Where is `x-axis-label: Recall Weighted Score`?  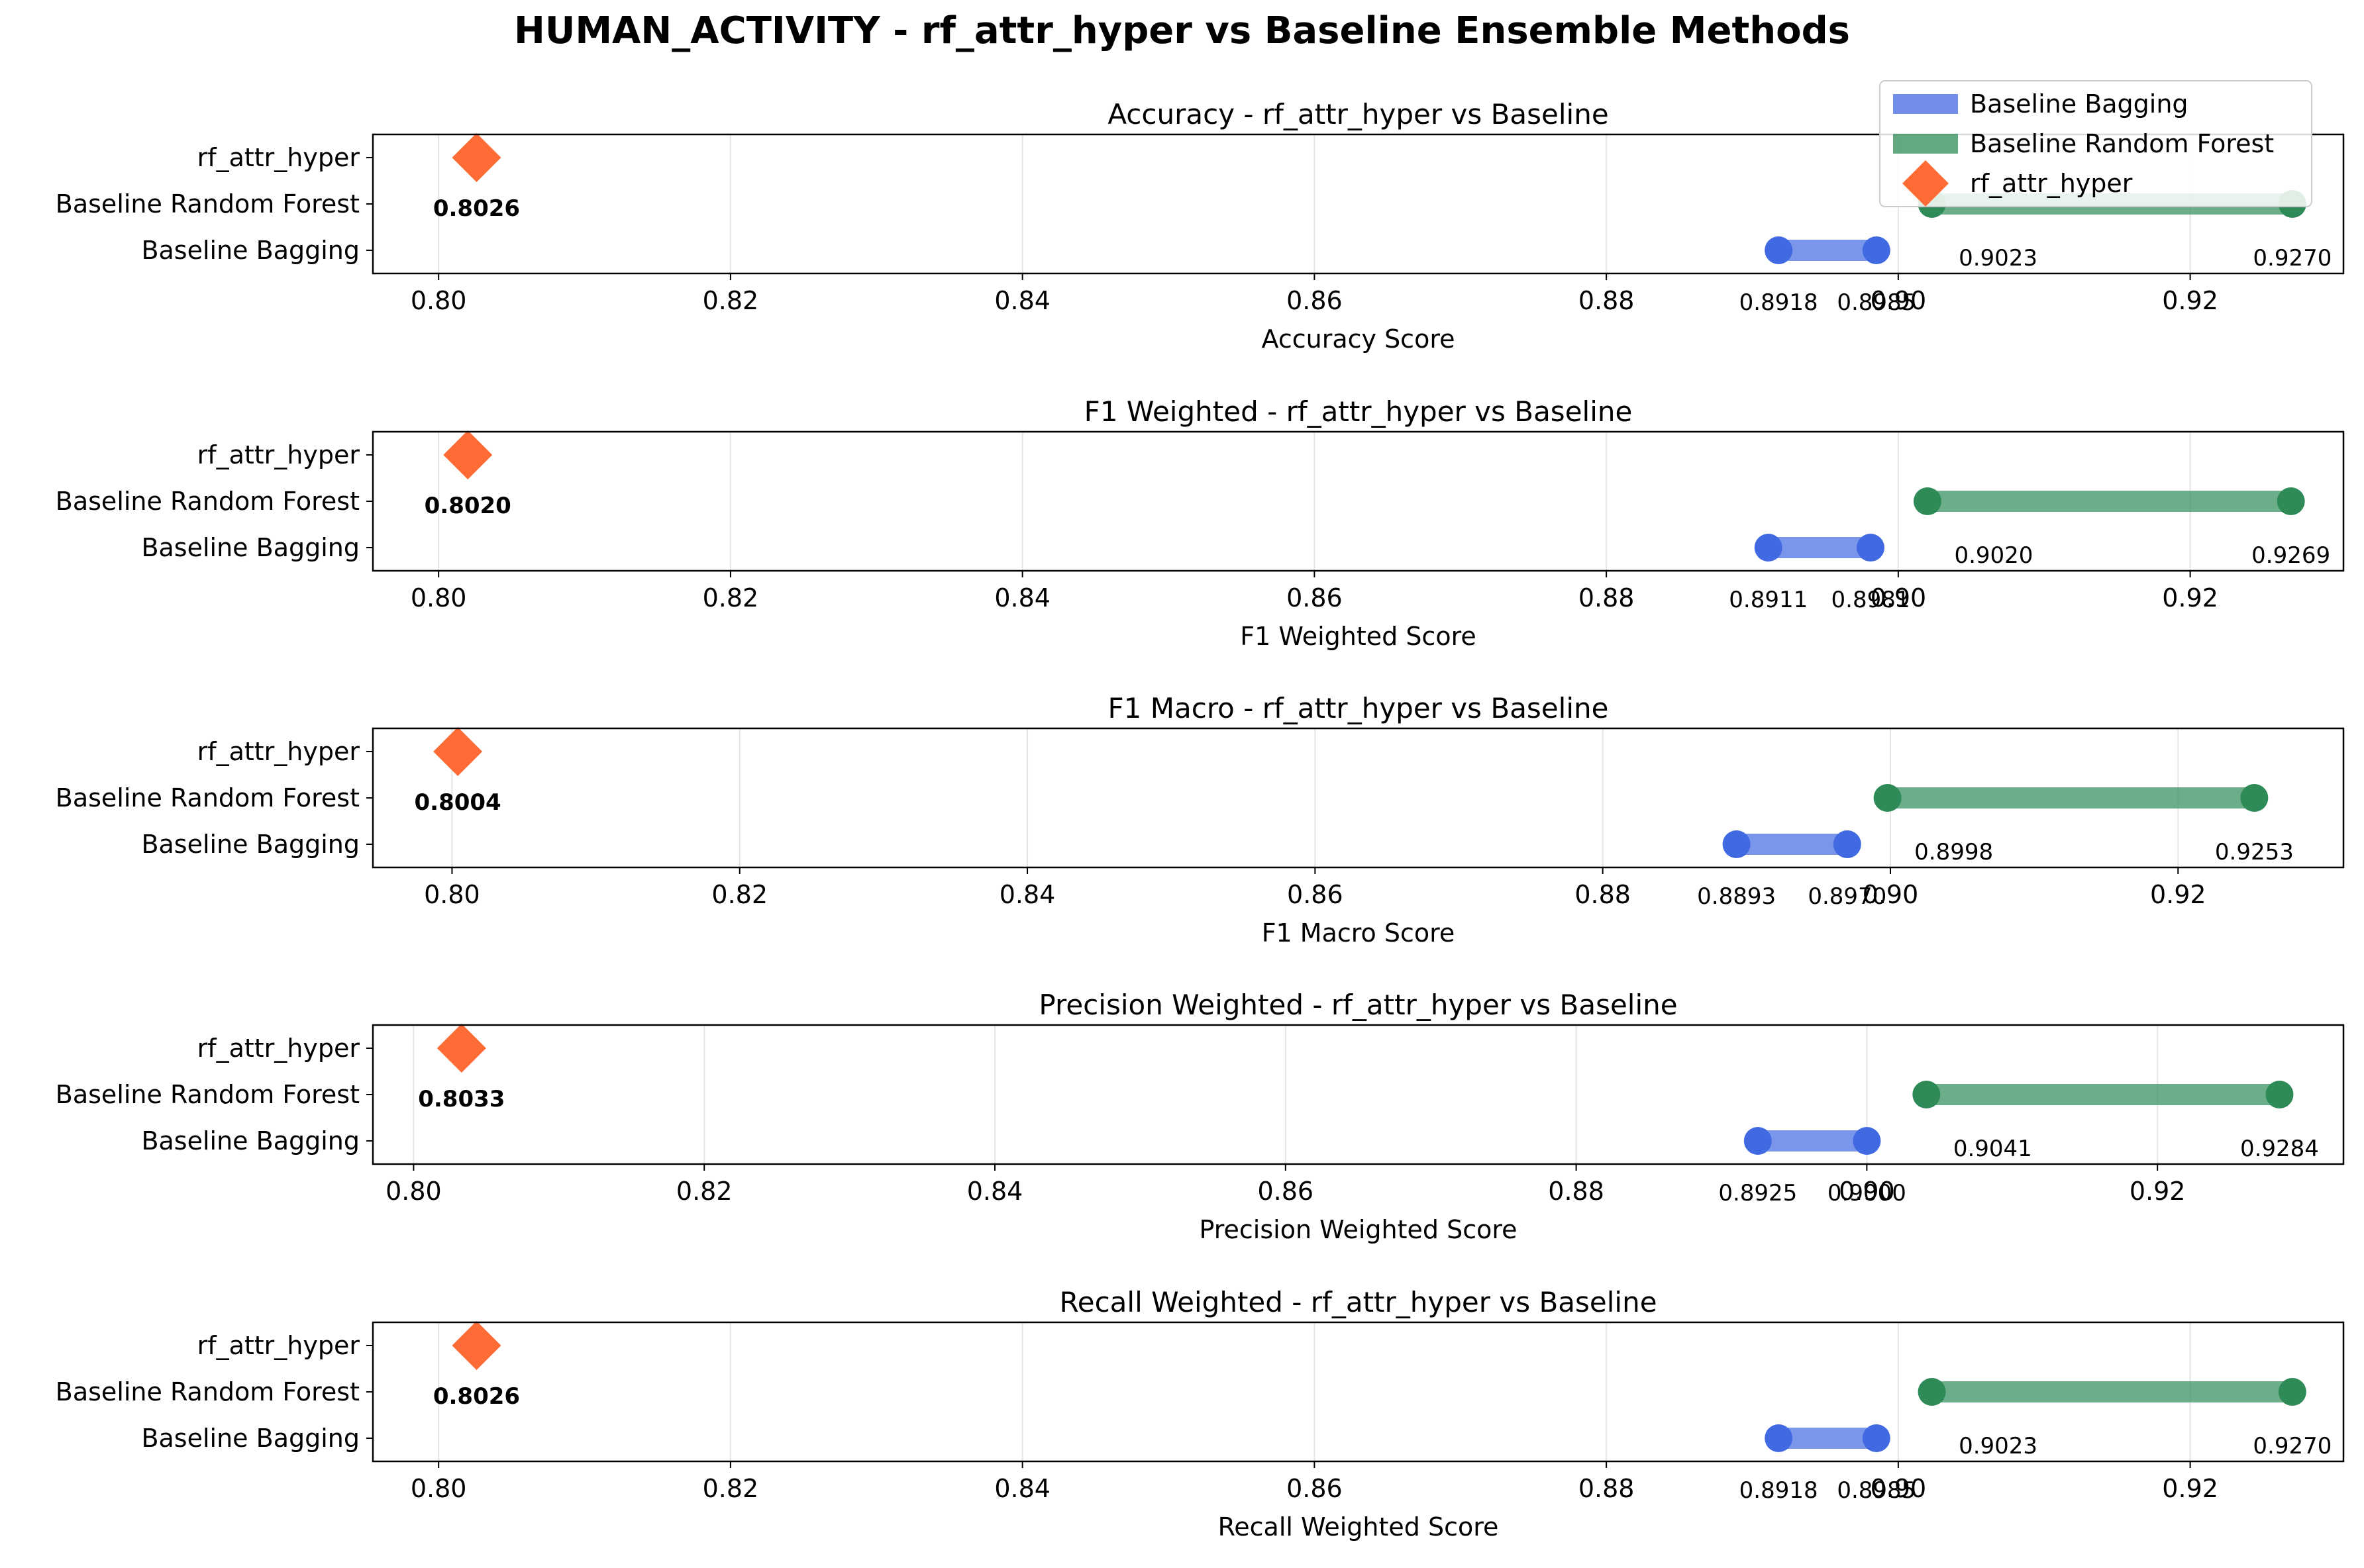
x-axis-label: Recall Weighted Score is located at coordinates (1359, 1527).